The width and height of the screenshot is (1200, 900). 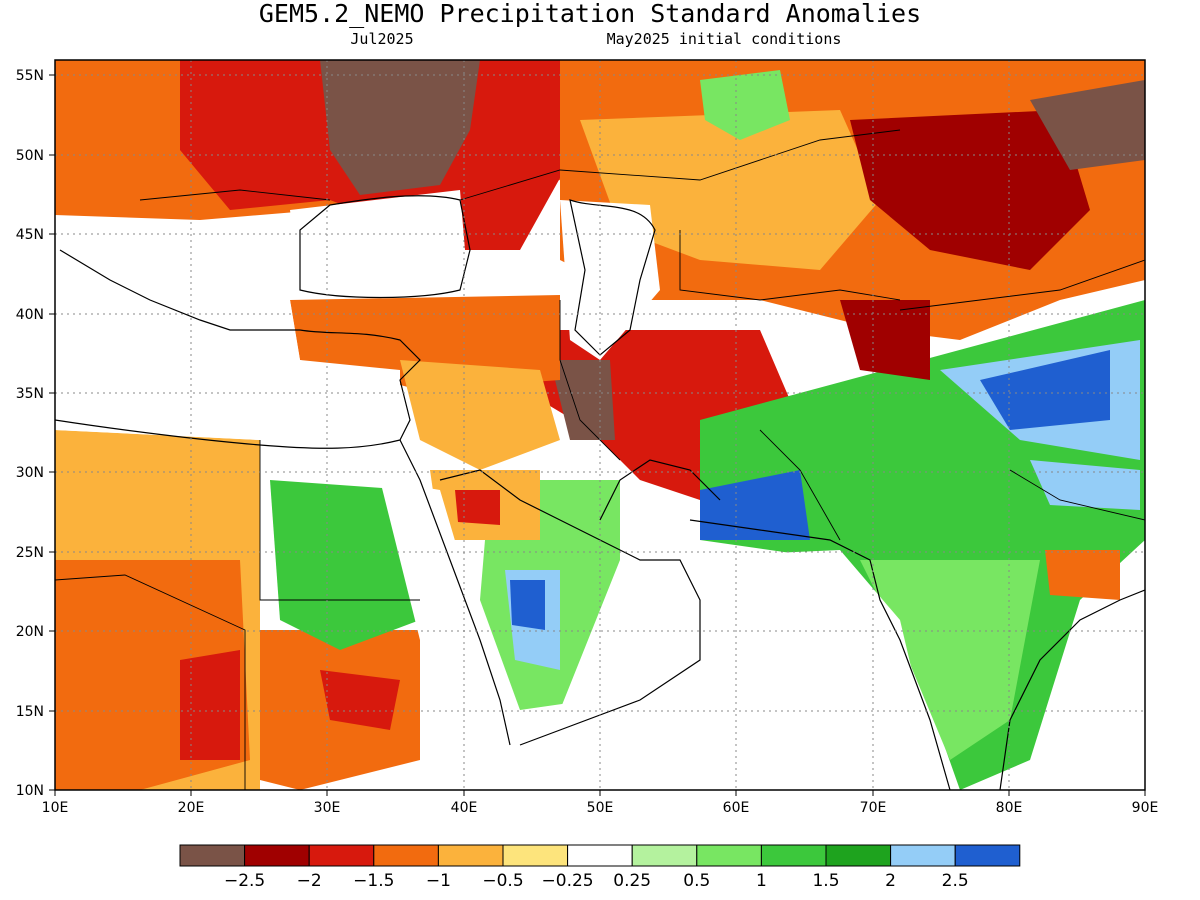 I want to click on colorbar-label: −2.5, so click(x=244, y=881).